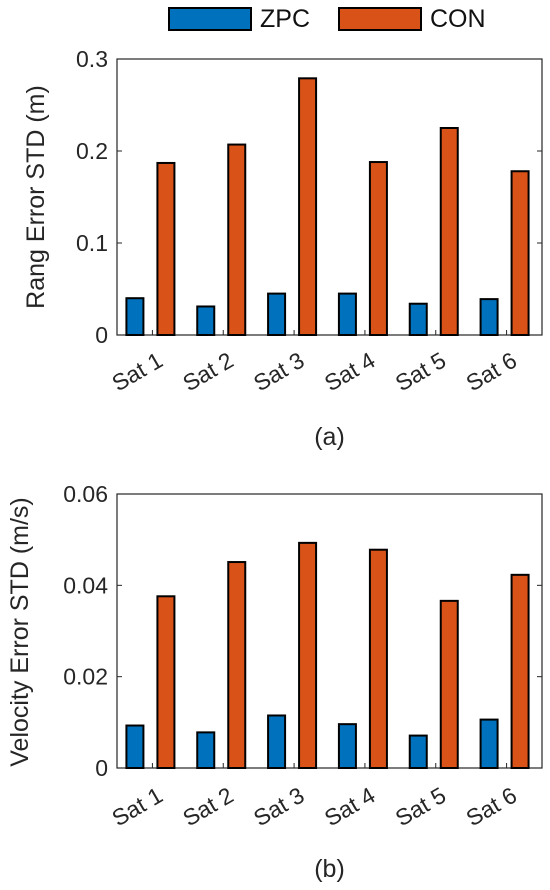  I want to click on y-tick-label: 0.06, so click(85, 494).